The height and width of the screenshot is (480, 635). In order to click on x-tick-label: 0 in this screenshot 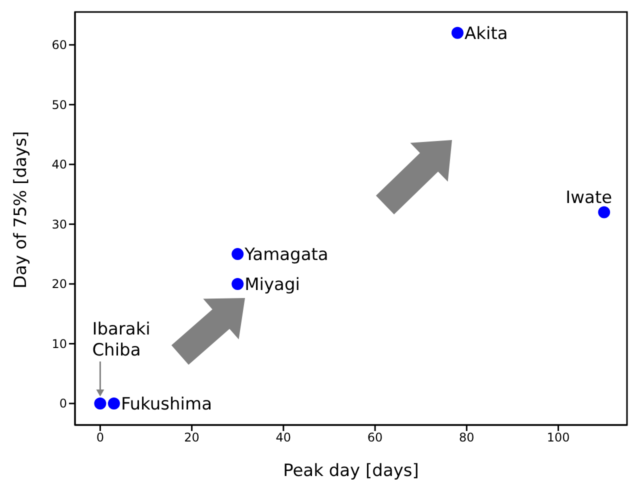, I will do `click(100, 437)`.